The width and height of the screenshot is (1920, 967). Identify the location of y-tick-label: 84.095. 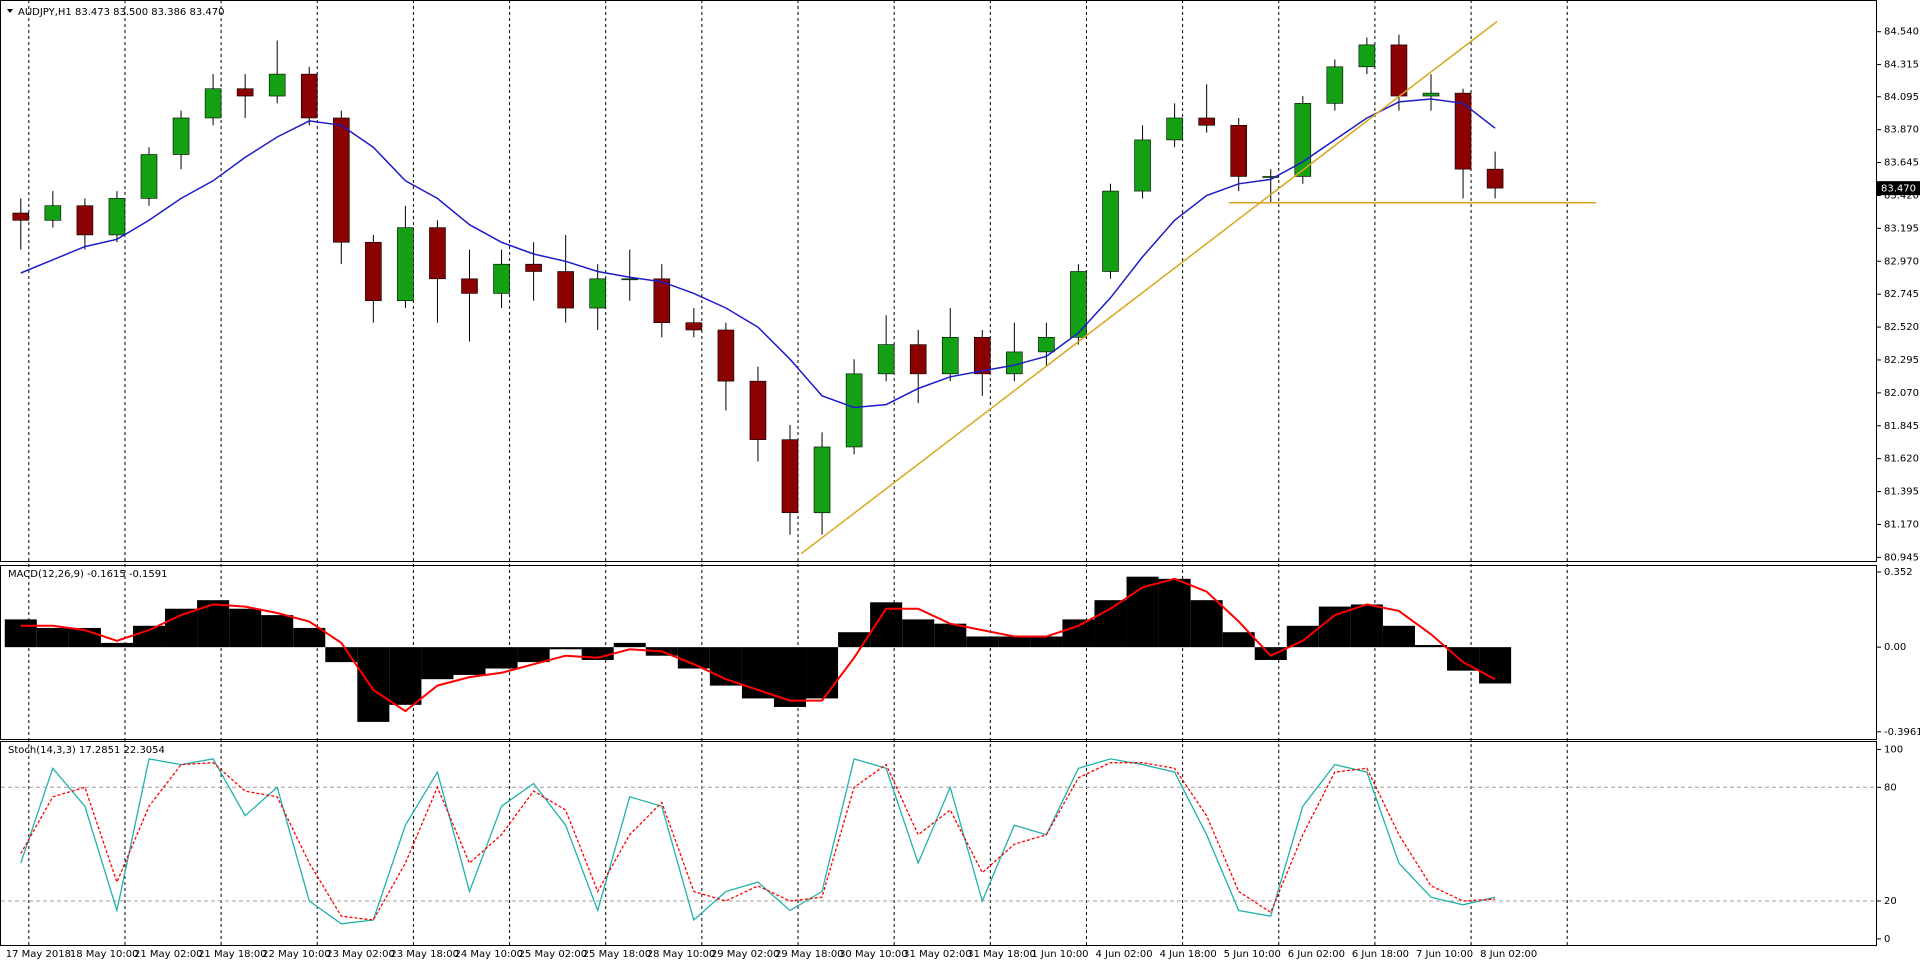
(1901, 97).